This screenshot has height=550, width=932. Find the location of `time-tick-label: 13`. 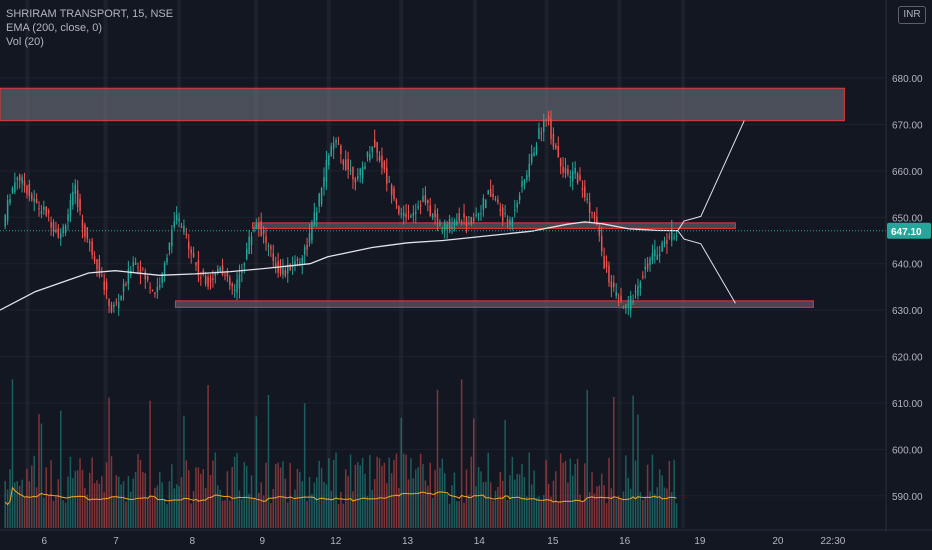

time-tick-label: 13 is located at coordinates (408, 541).